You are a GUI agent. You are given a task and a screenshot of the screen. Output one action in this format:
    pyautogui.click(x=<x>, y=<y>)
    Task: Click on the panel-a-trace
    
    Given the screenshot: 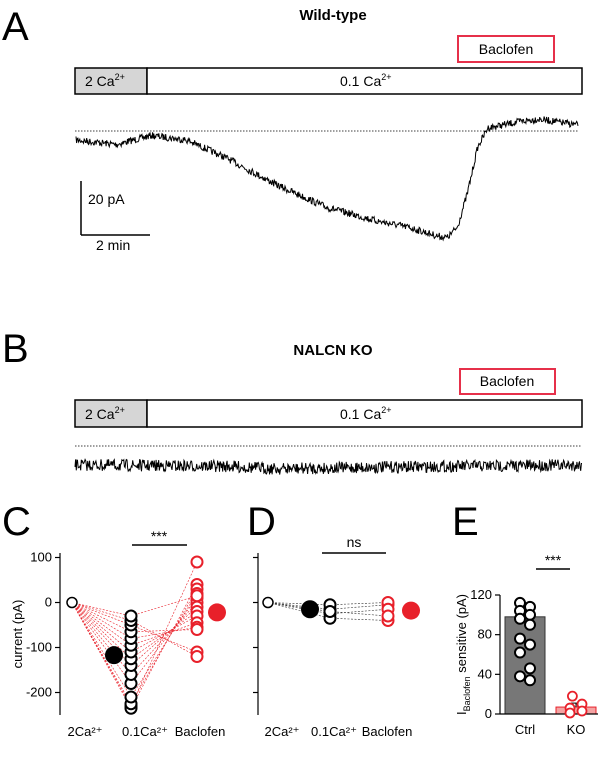 What is the action you would take?
    pyautogui.click(x=327, y=179)
    